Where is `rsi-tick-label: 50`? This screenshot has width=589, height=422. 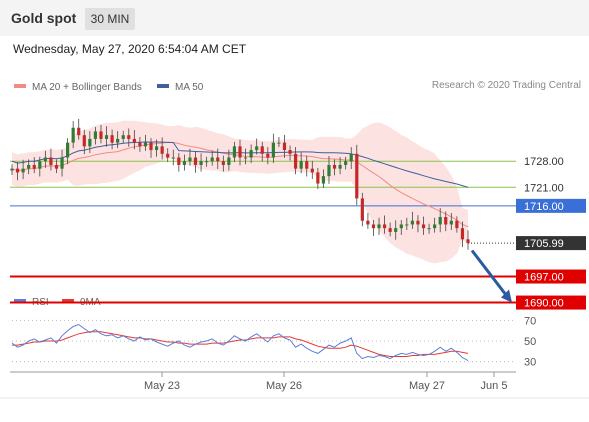 rsi-tick-label: 50 is located at coordinates (530, 342).